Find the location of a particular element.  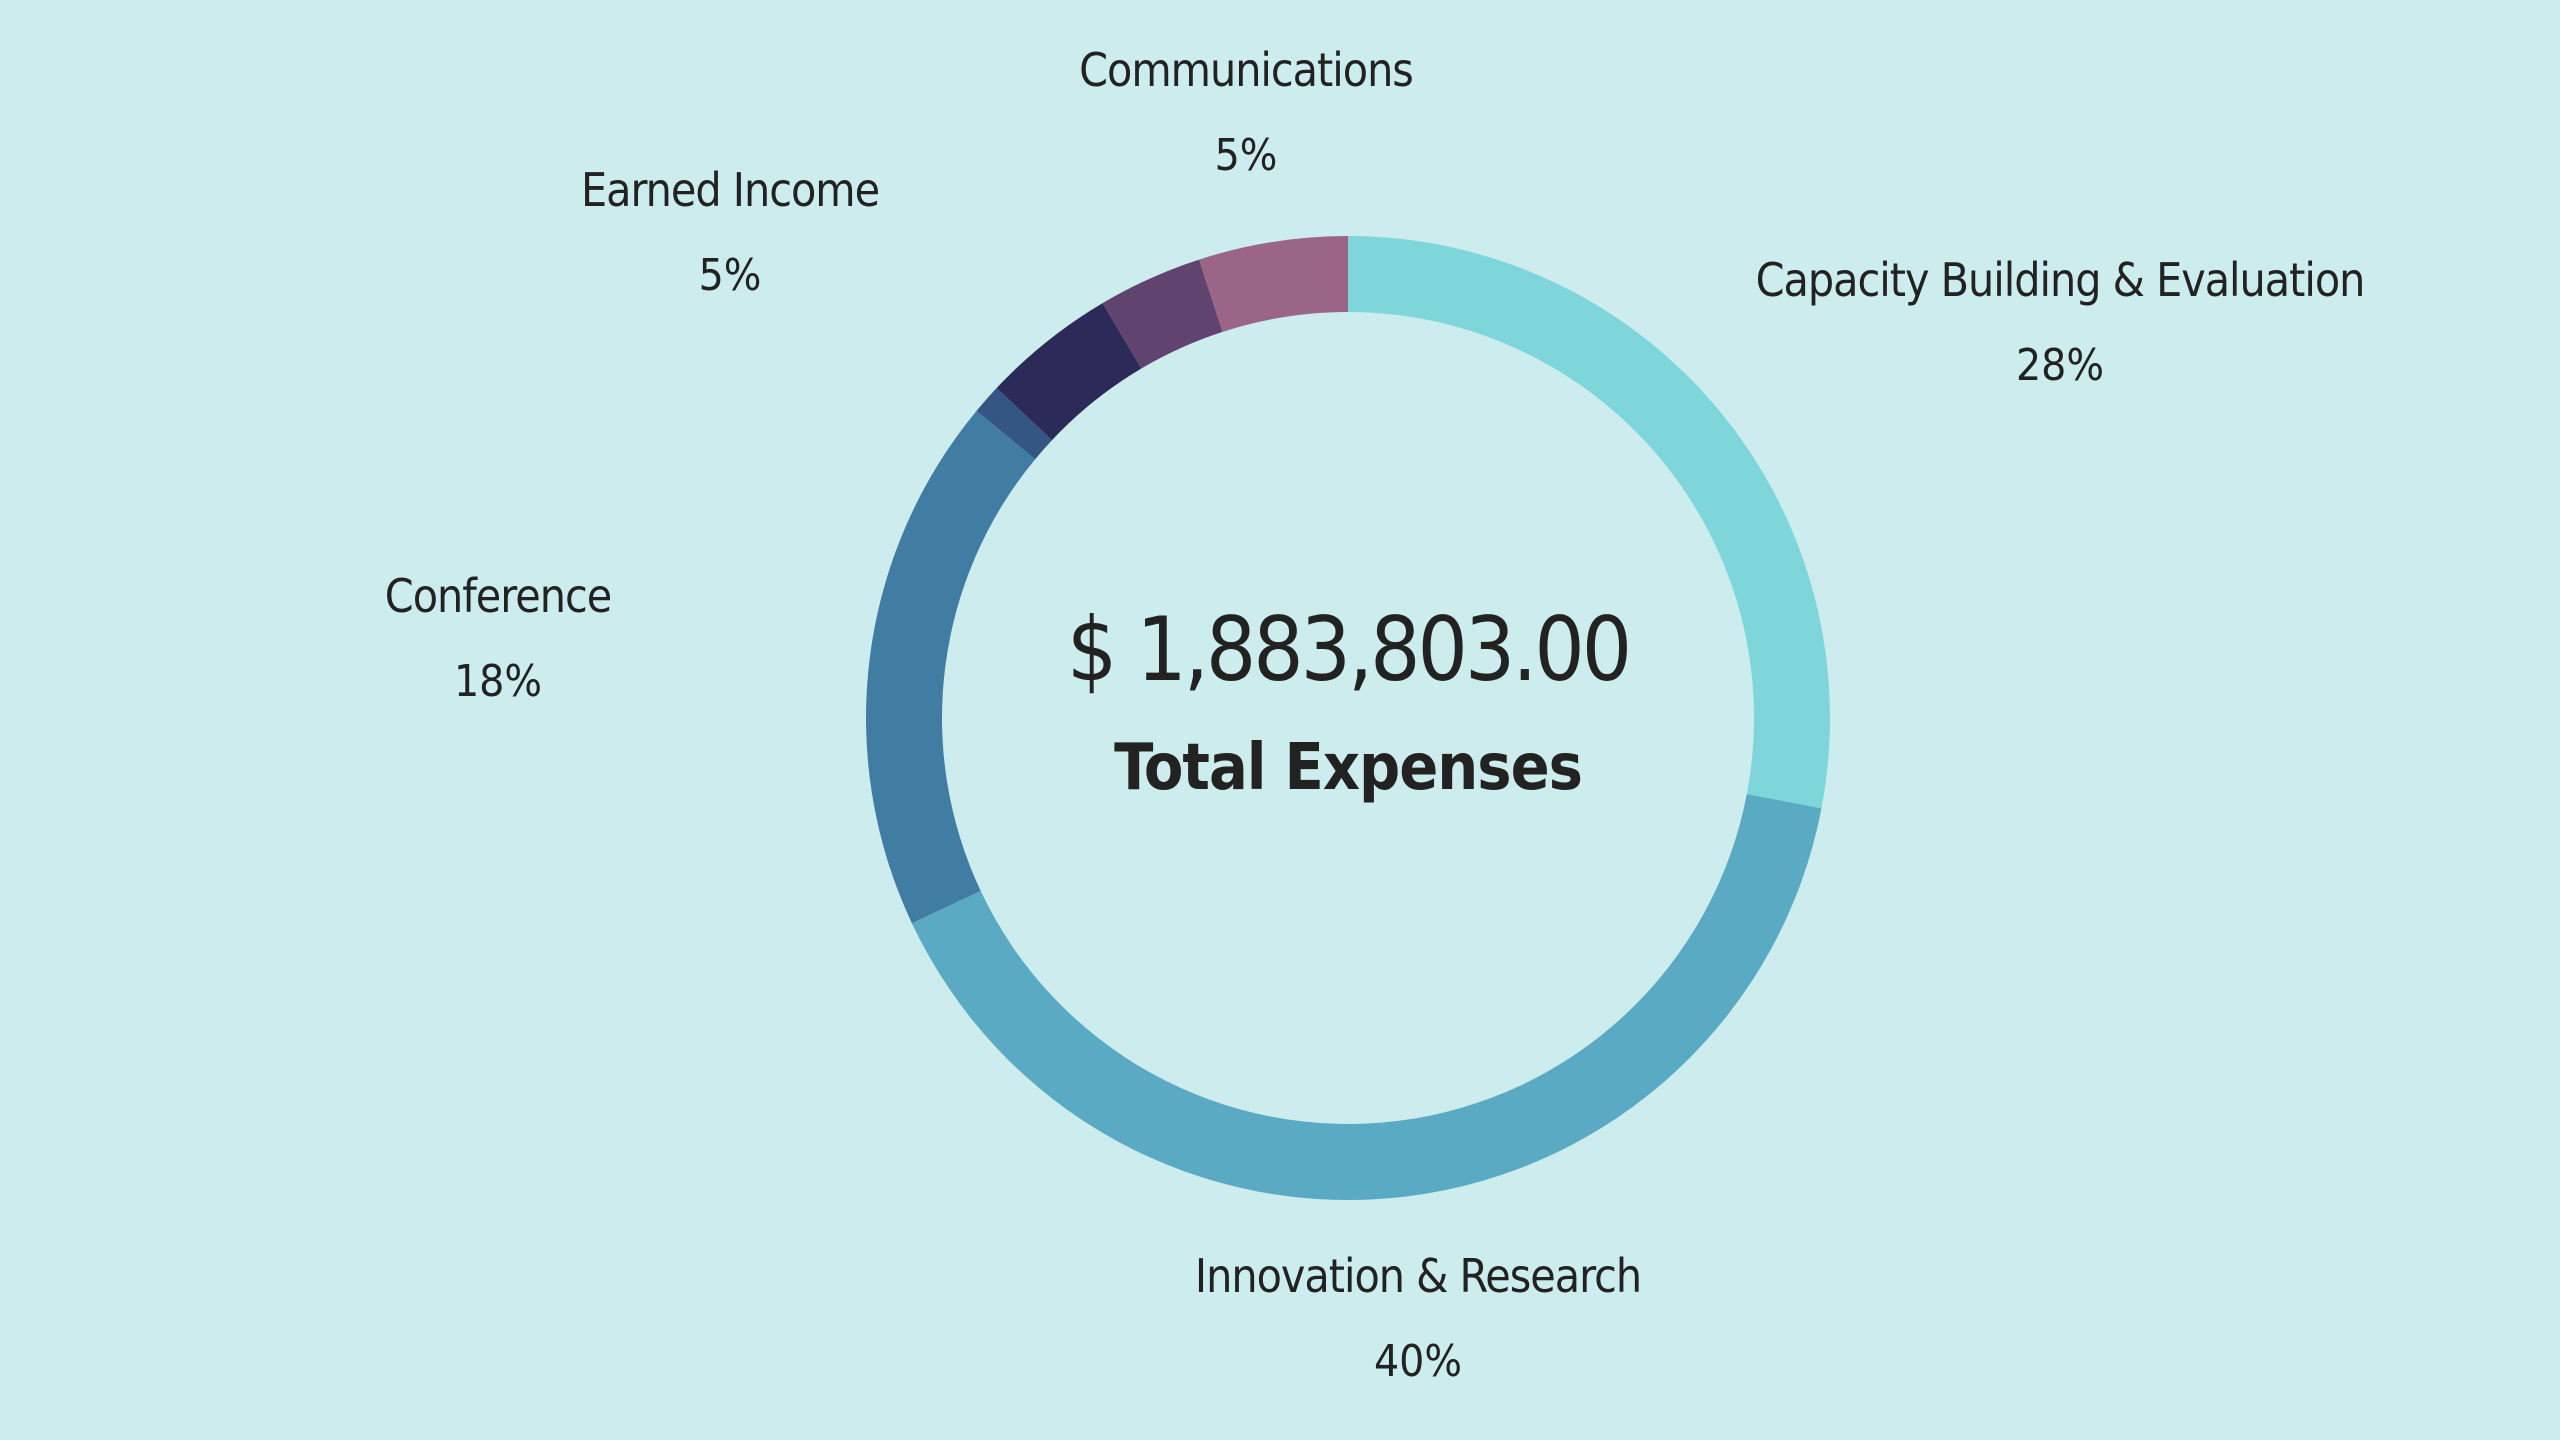

label-conference: Conference 18% is located at coordinates (498, 639).